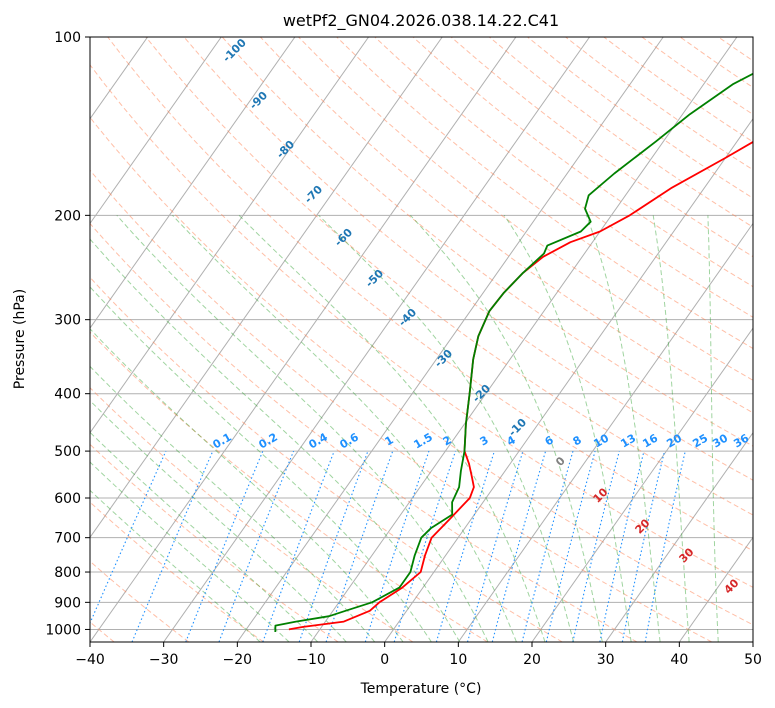 This screenshot has width=775, height=708. Describe the element at coordinates (532, 660) in the screenshot. I see `x-tick-label: 20` at that location.